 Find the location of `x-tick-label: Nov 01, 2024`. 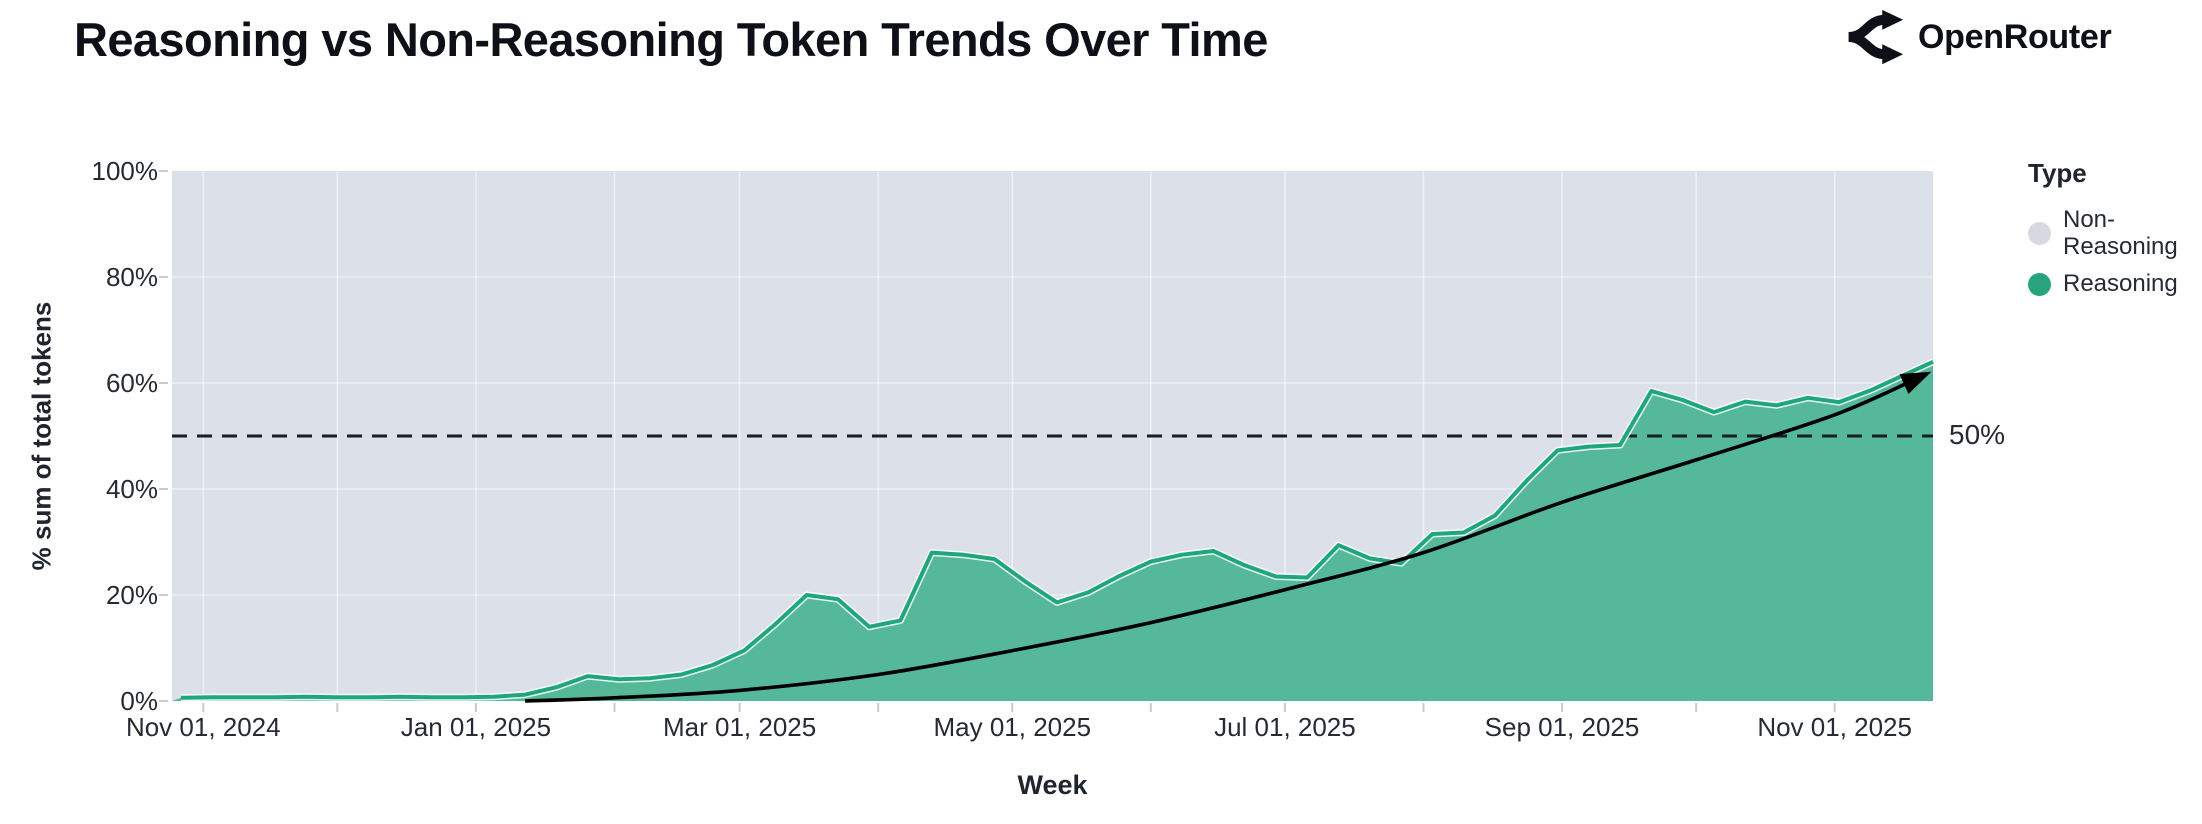

x-tick-label: Nov 01, 2024 is located at coordinates (203, 727).